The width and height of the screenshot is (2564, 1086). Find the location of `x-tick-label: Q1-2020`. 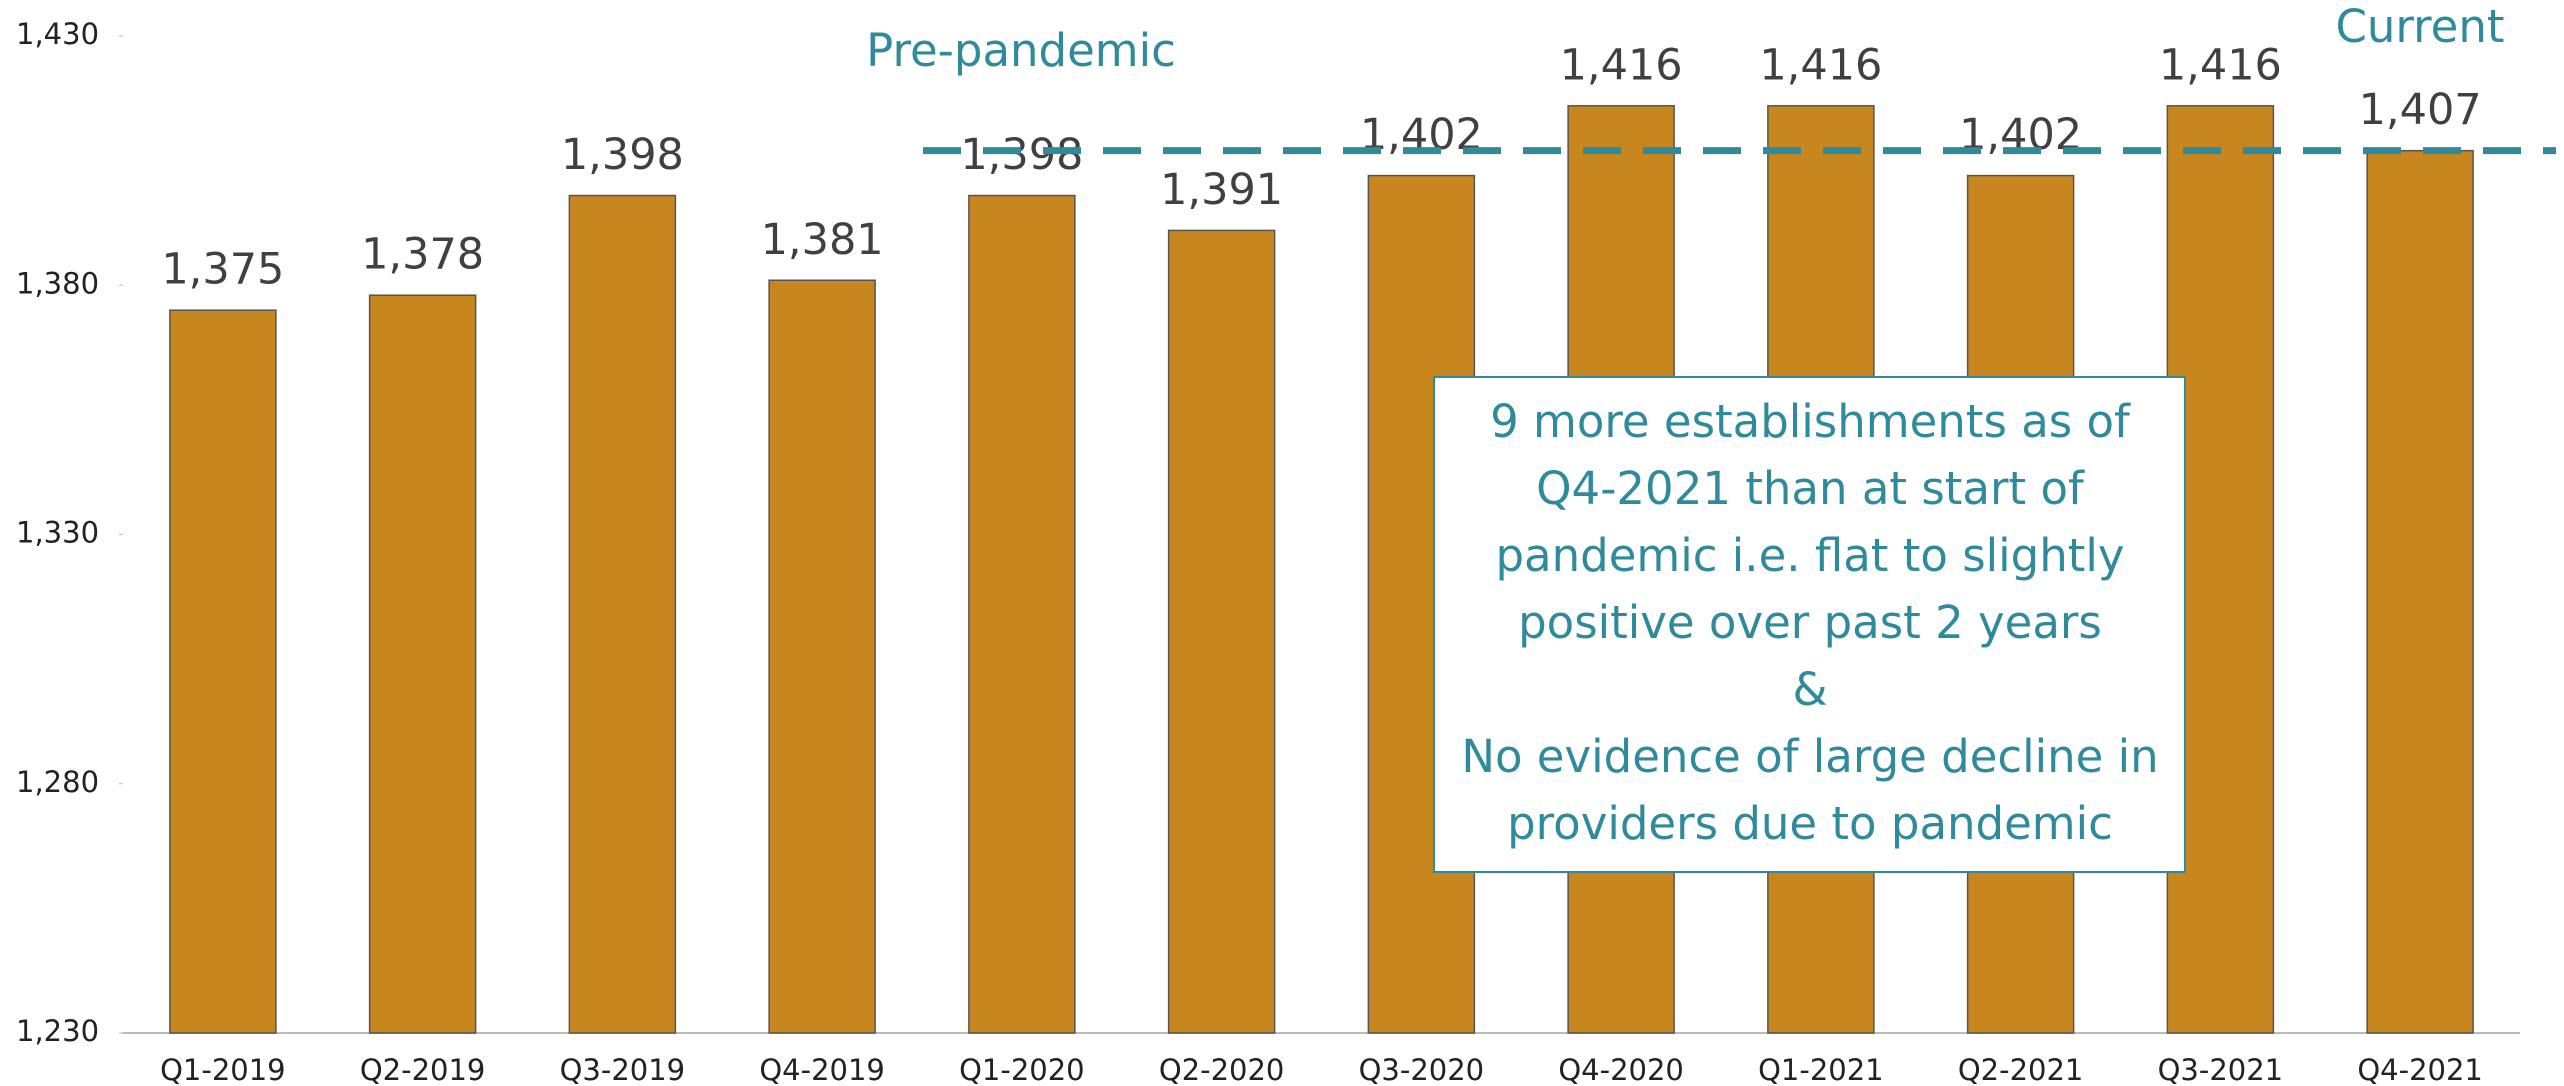

x-tick-label: Q1-2020 is located at coordinates (1022, 1069).